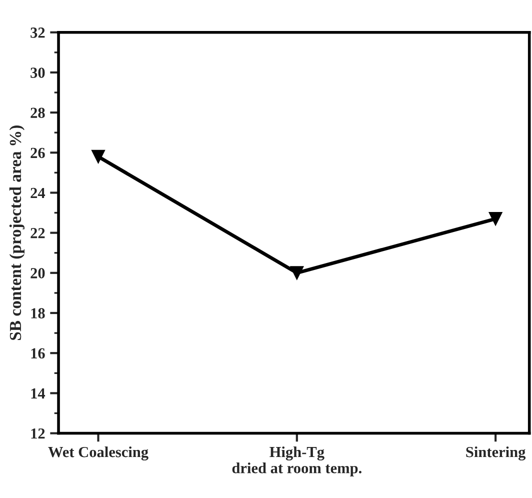 The image size is (532, 498). I want to click on y-axis-title: SB content (projected area %), so click(16, 233).